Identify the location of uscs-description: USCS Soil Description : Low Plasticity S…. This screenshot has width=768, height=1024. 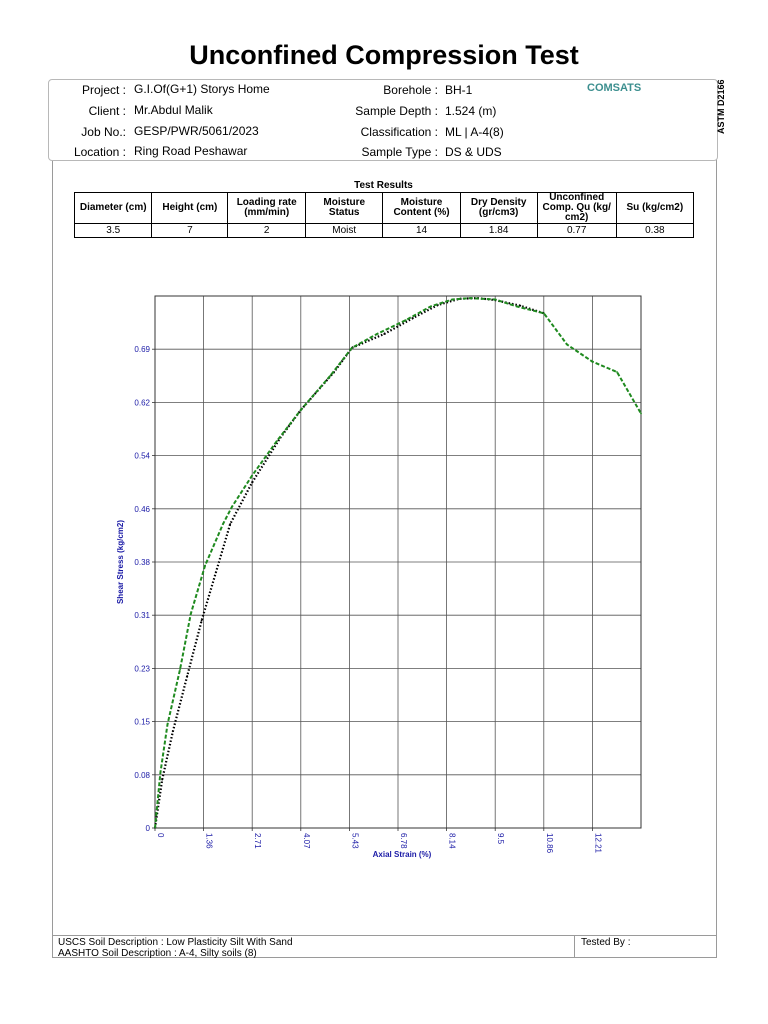
(175, 942).